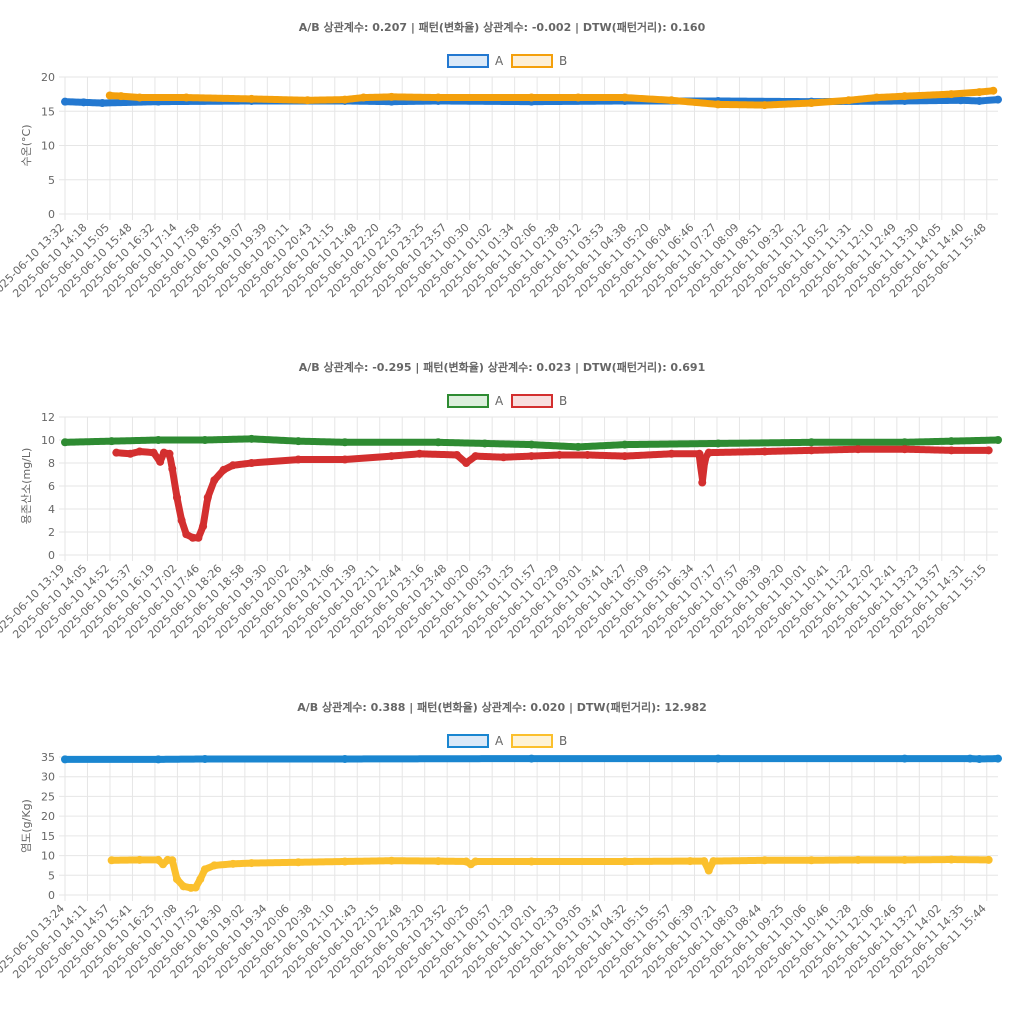 The width and height of the screenshot is (1029, 1021). Describe the element at coordinates (475, 741) in the screenshot. I see `legend-item-a: A` at that location.